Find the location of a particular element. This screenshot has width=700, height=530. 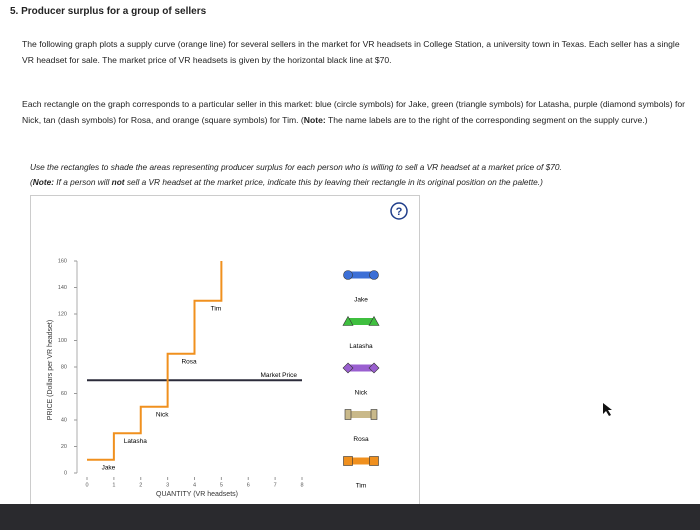

y-tick-label: 20 is located at coordinates (64, 447).